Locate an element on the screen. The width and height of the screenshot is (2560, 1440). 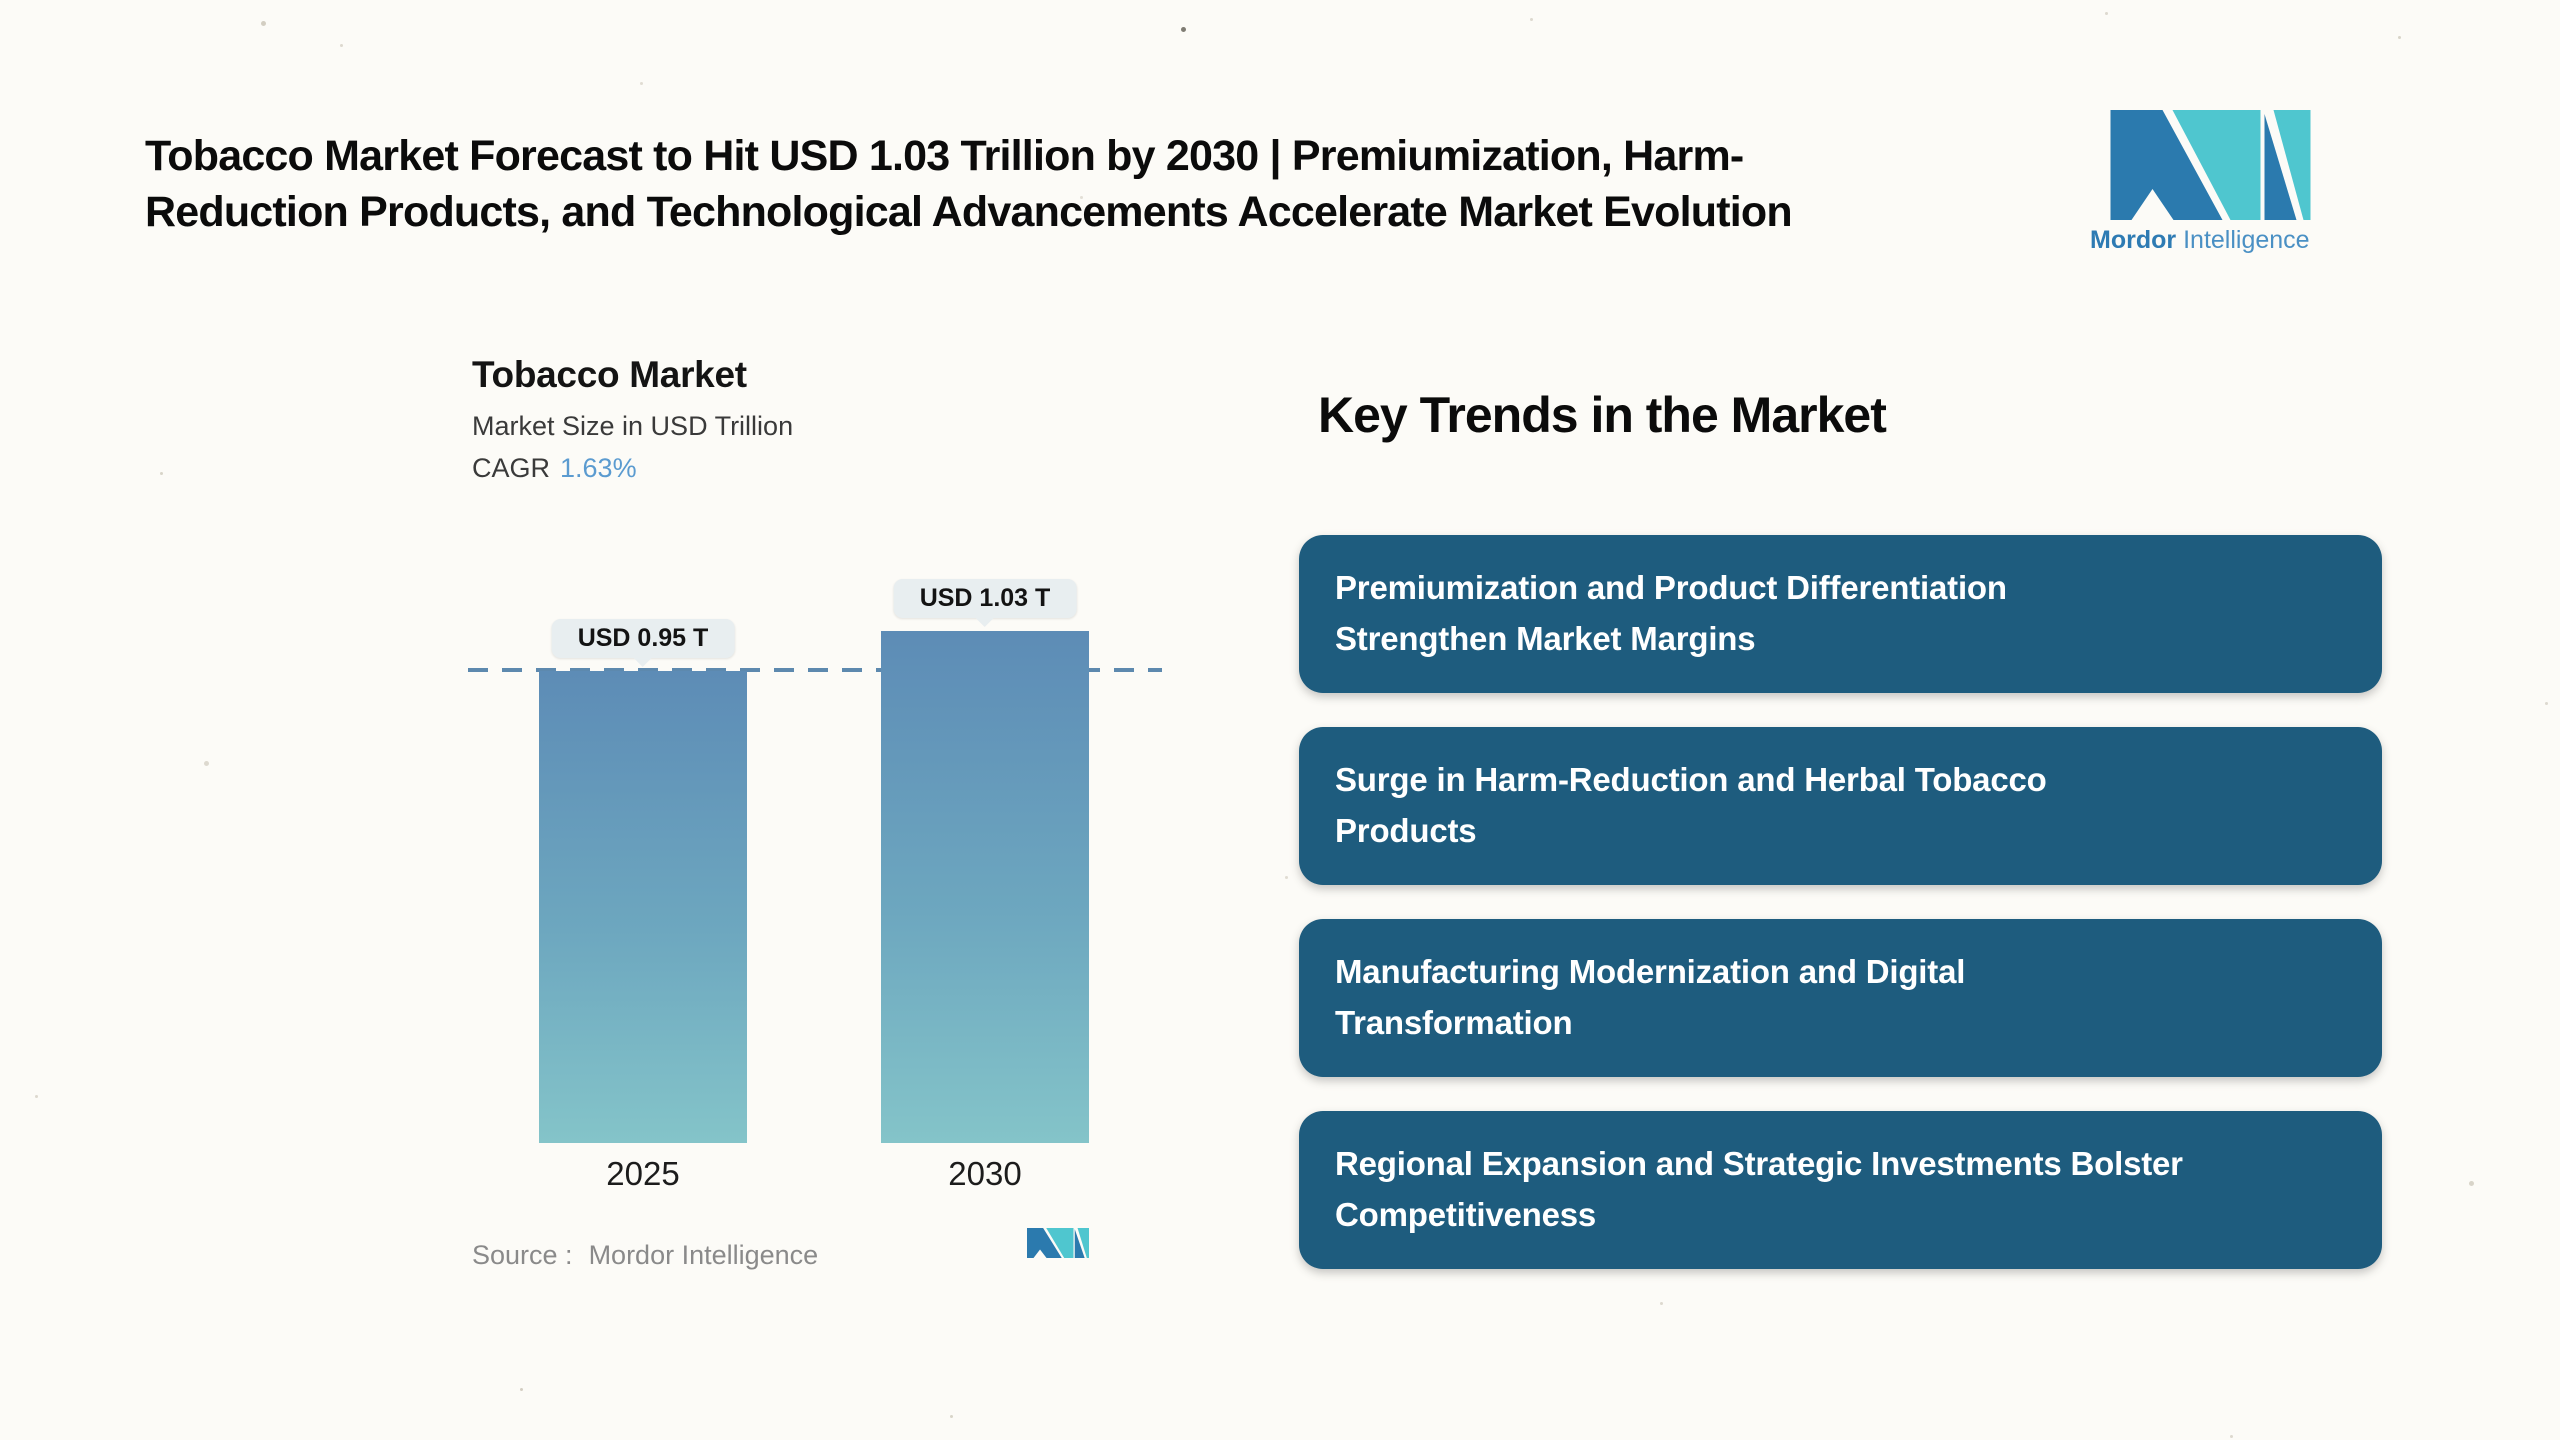
reference-dashed-line is located at coordinates (815, 670).